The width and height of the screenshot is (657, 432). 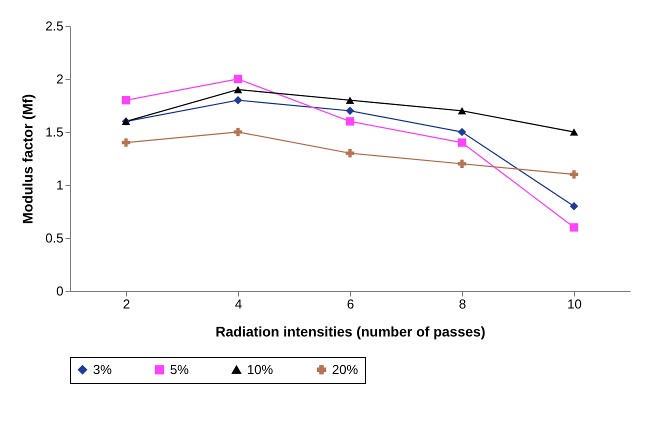 I want to click on x-tick-label: 6, so click(x=350, y=304).